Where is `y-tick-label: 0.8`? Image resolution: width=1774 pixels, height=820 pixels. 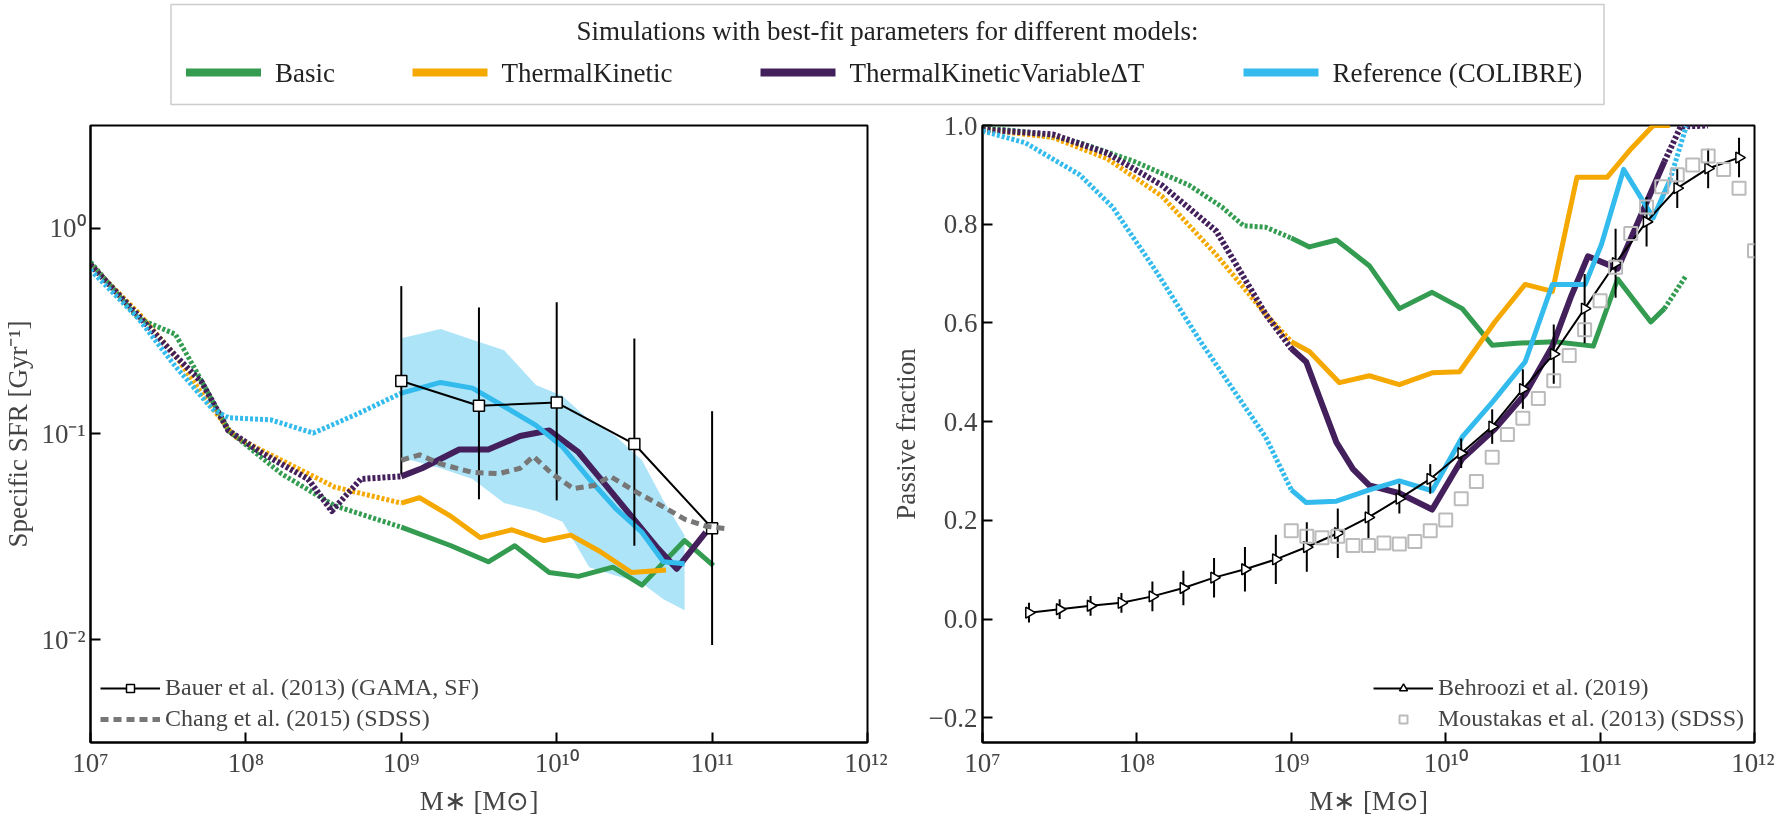
y-tick-label: 0.8 is located at coordinates (960, 224).